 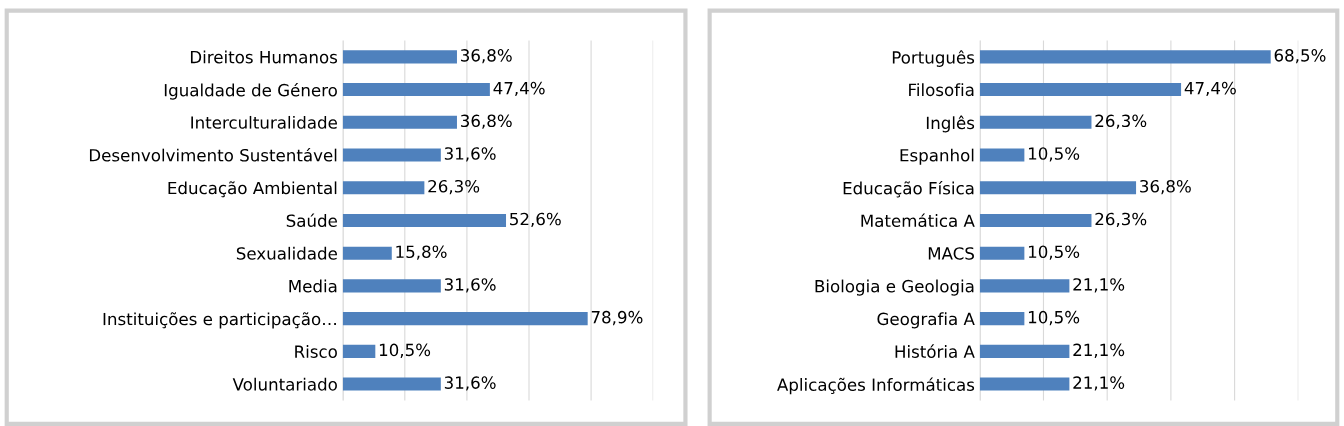 What do you see at coordinates (876, 386) in the screenshot?
I see `y-tick-label: Aplicações Informáticas` at bounding box center [876, 386].